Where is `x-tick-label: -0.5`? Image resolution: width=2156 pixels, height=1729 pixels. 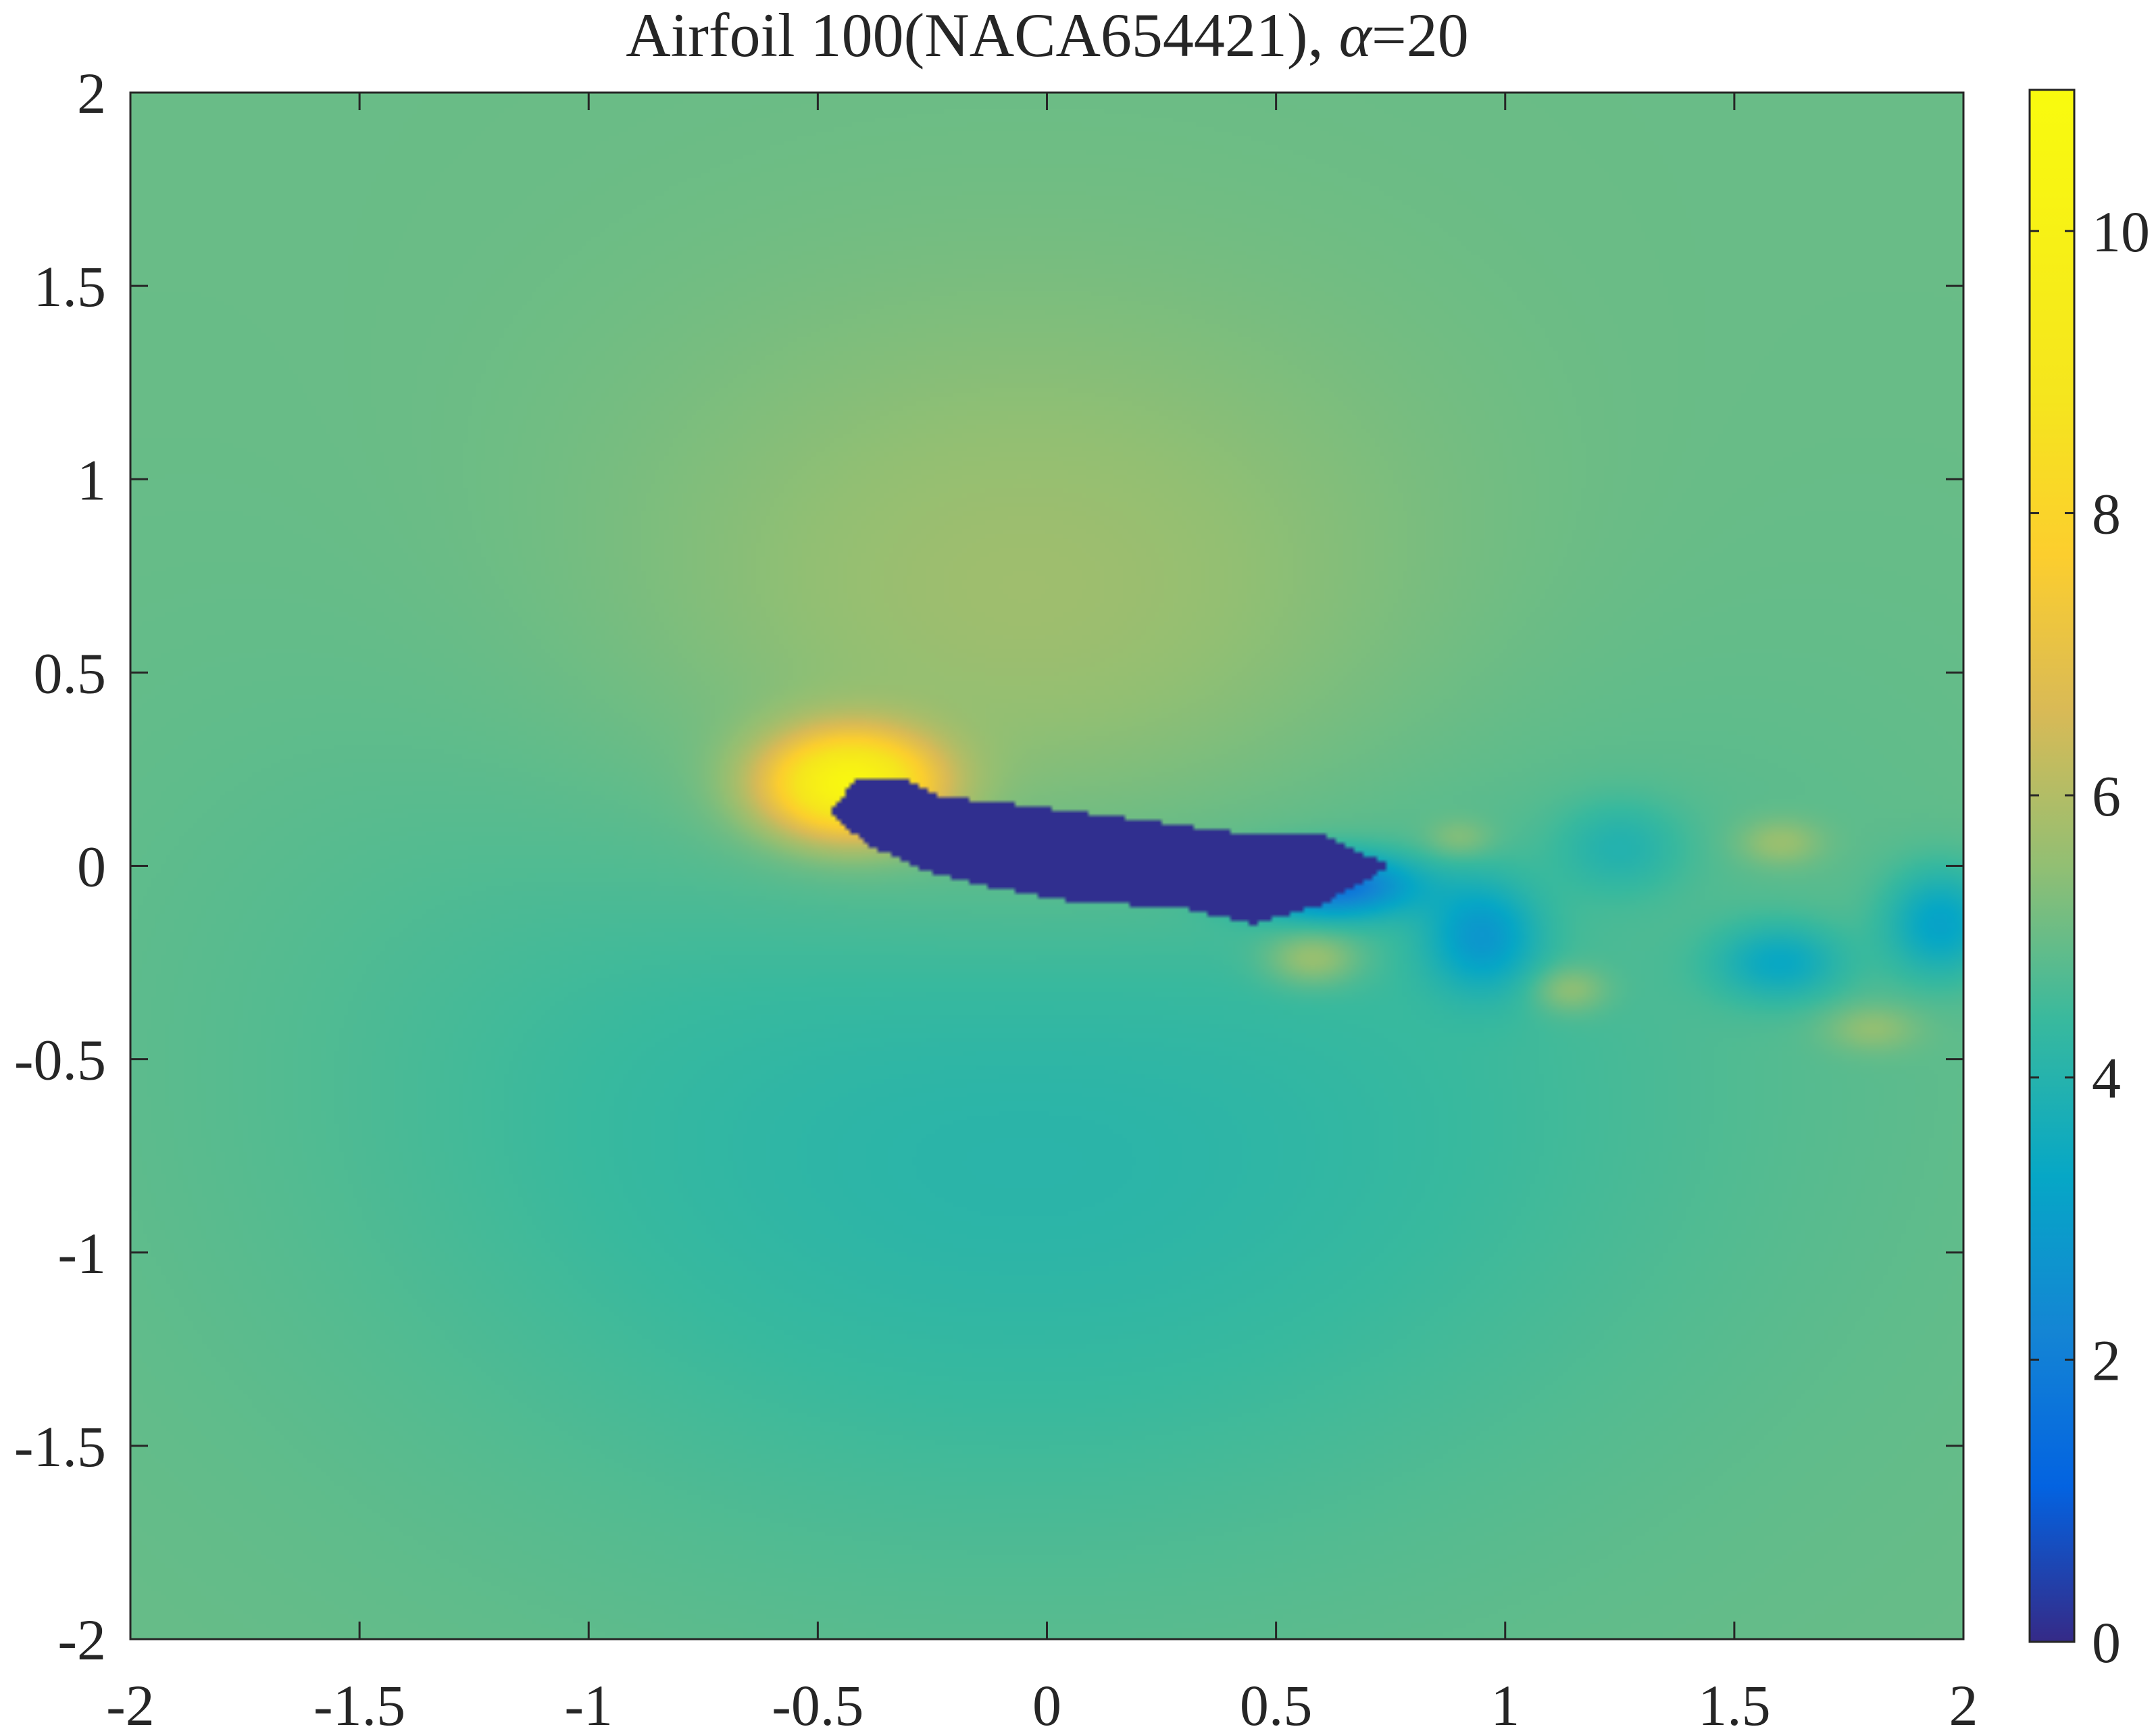 x-tick-label: -0.5 is located at coordinates (817, 1701).